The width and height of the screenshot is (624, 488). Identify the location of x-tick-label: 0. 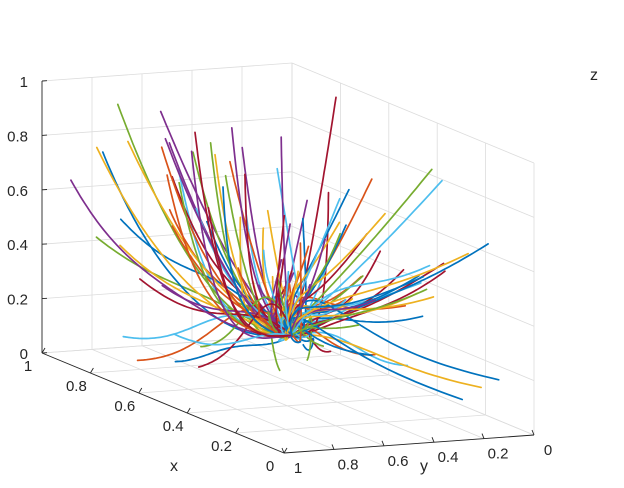
(270, 466).